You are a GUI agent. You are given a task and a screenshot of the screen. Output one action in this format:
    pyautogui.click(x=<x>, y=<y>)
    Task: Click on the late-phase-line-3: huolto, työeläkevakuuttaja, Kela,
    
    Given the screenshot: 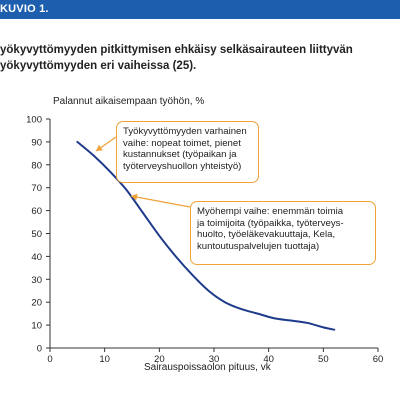 What is the action you would take?
    pyautogui.click(x=283, y=235)
    